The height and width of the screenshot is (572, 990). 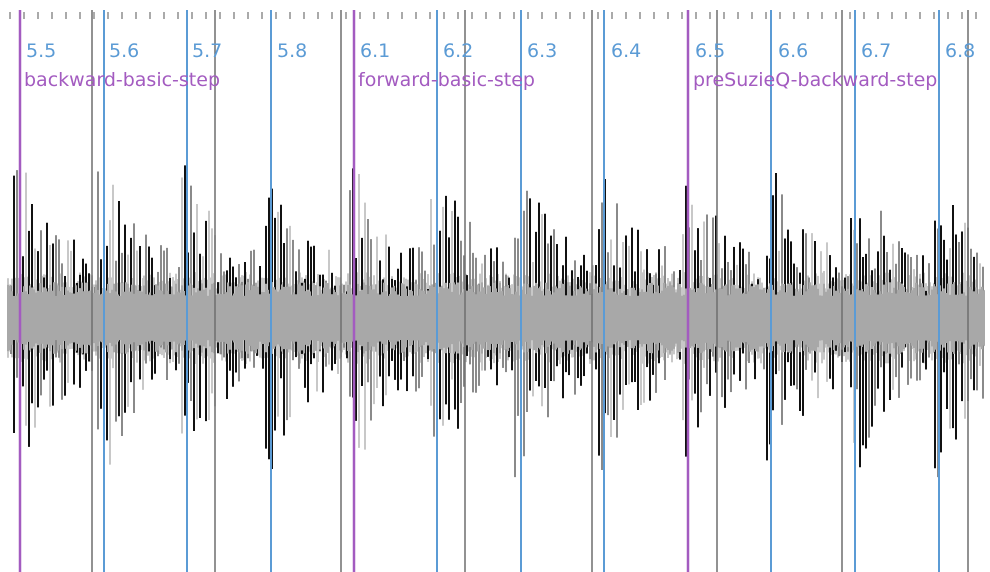 What do you see at coordinates (124, 51) in the screenshot?
I see `beat-label-5-6: 5.6` at bounding box center [124, 51].